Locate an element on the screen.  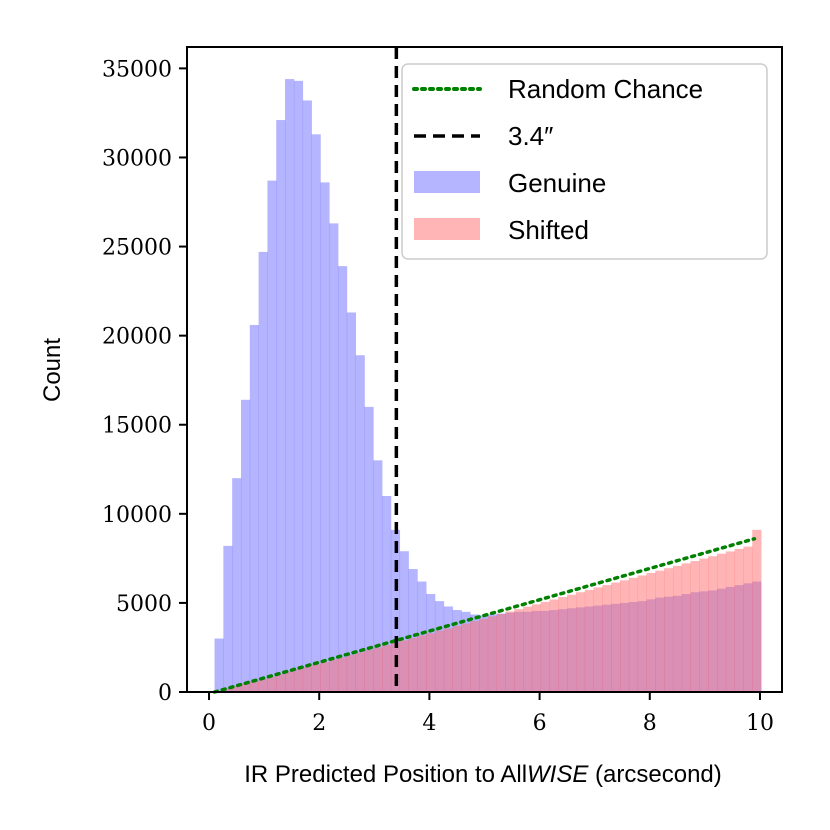
legend: Random Chance 3.4″ Genuine Shifted is located at coordinates (584, 161).